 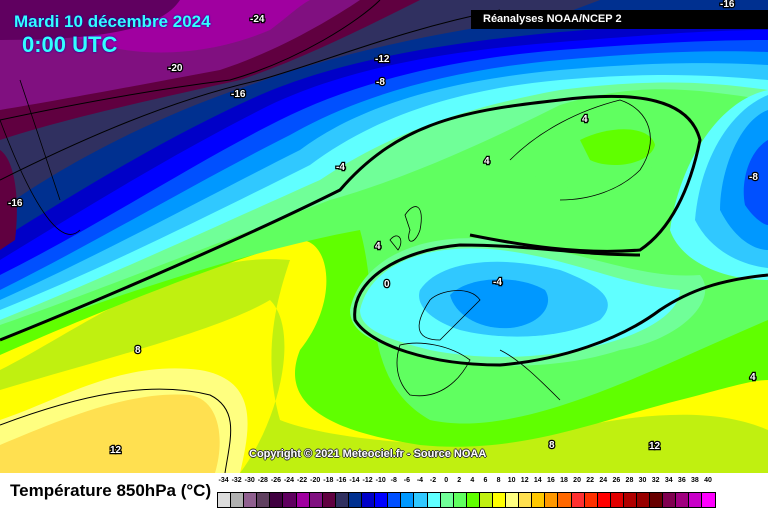 What do you see at coordinates (236, 480) in the screenshot?
I see `scale-tick-label: -32` at bounding box center [236, 480].